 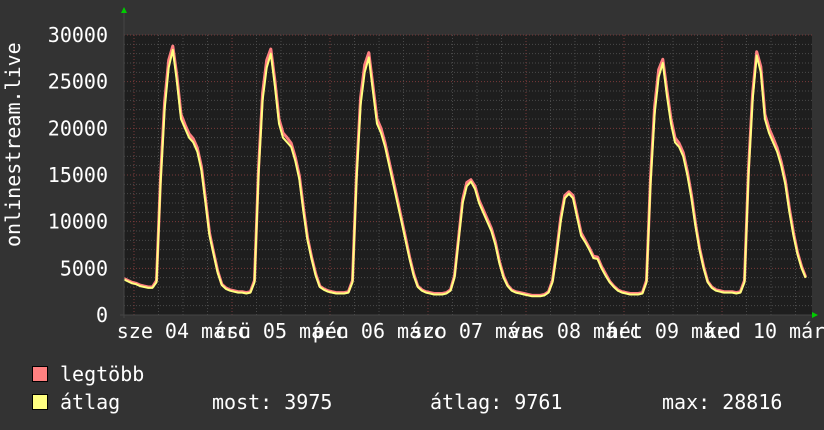 What do you see at coordinates (40, 402) in the screenshot?
I see `avg-swatch-icon` at bounding box center [40, 402].